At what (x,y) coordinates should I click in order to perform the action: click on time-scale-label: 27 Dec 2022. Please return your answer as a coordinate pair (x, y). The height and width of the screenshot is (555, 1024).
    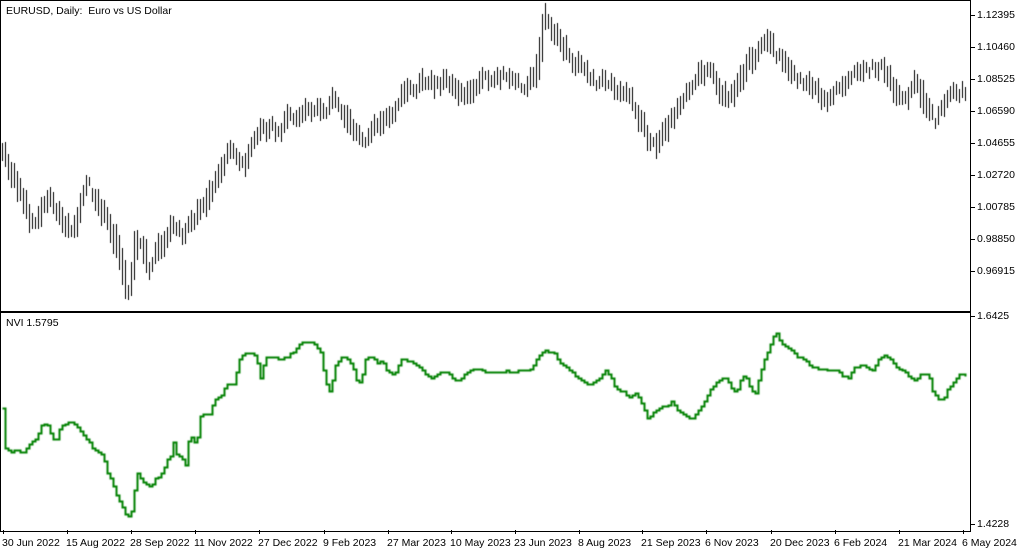
    Looking at the image, I should click on (288, 543).